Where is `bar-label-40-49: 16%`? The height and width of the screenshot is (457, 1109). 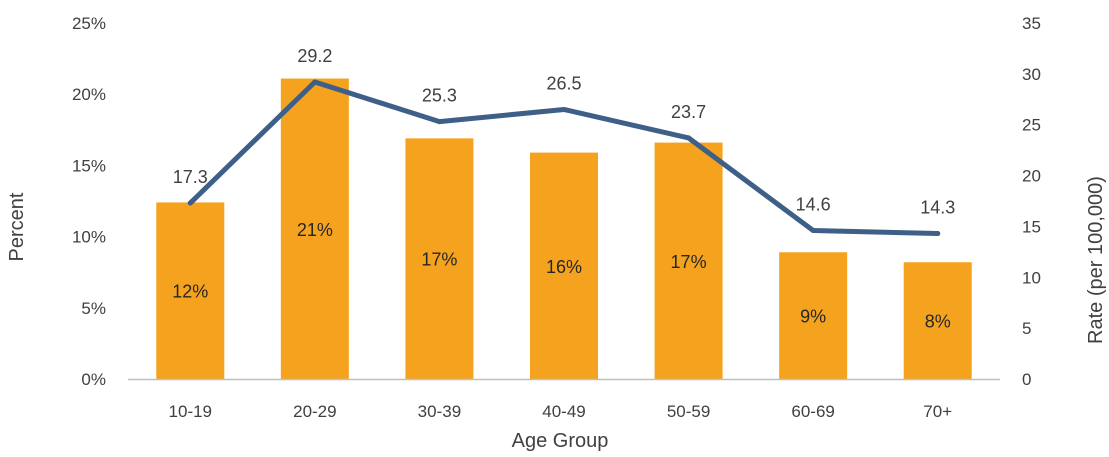
bar-label-40-49: 16% is located at coordinates (564, 267).